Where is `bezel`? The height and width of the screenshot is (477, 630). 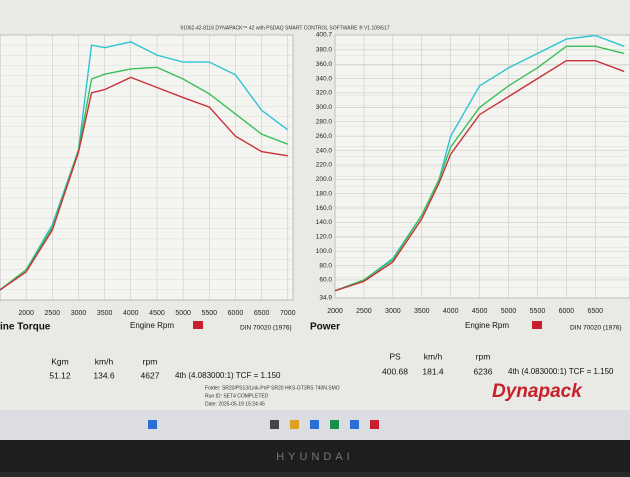
bezel is located at coordinates (315, 456).